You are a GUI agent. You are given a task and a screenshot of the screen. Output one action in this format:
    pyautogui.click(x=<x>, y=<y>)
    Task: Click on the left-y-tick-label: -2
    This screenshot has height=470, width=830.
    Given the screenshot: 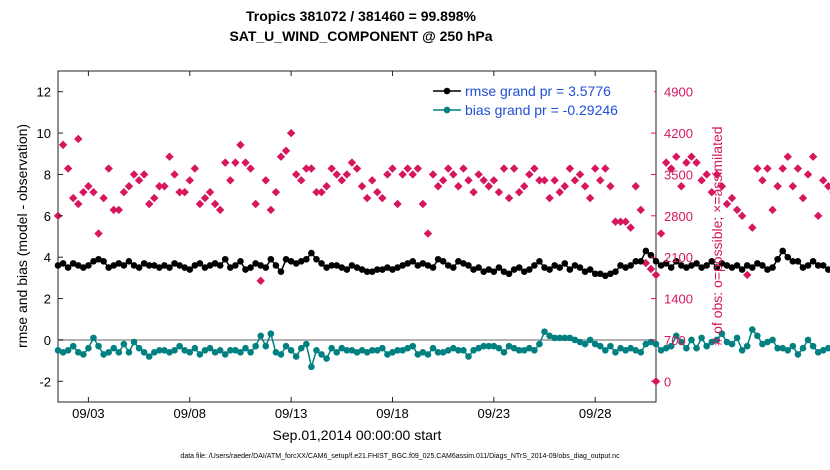 What is the action you would take?
    pyautogui.click(x=45, y=381)
    